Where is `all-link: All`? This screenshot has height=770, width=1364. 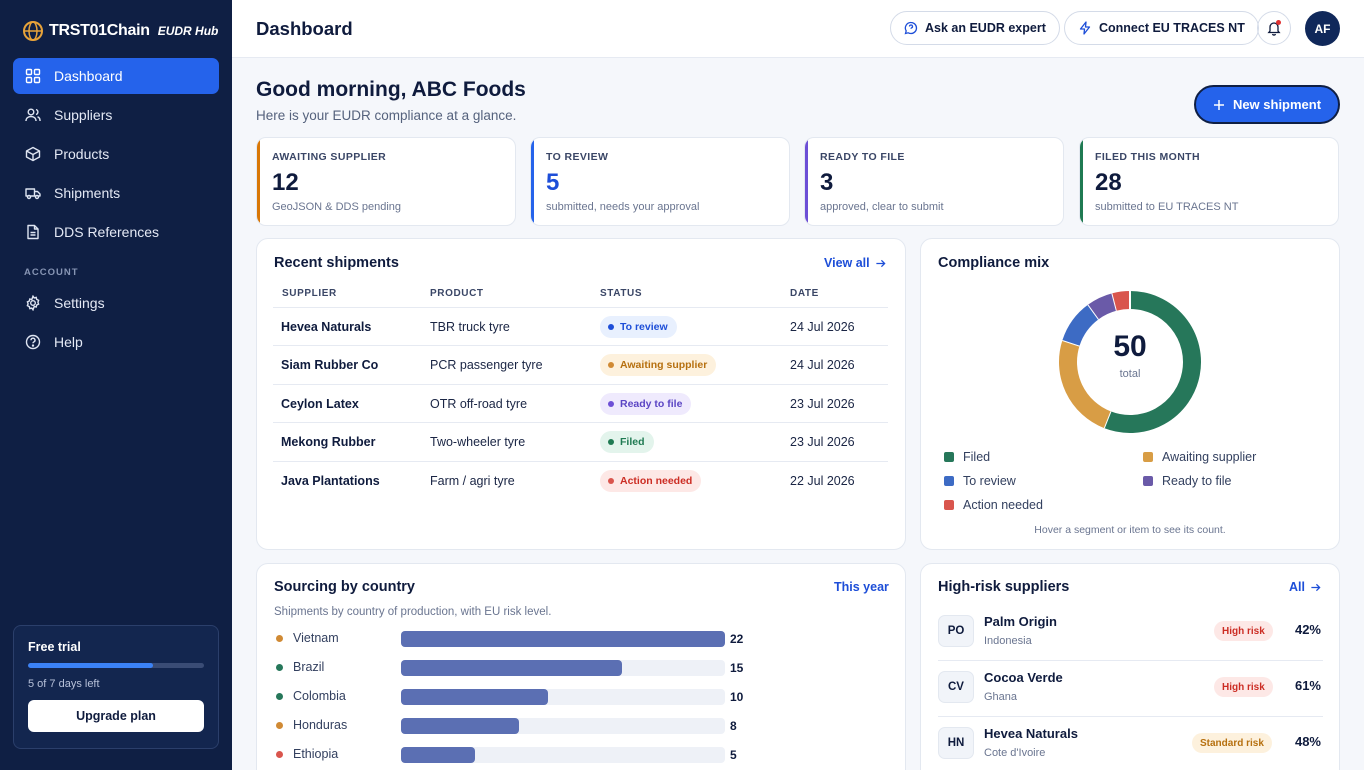
all-link: All is located at coordinates (1305, 587).